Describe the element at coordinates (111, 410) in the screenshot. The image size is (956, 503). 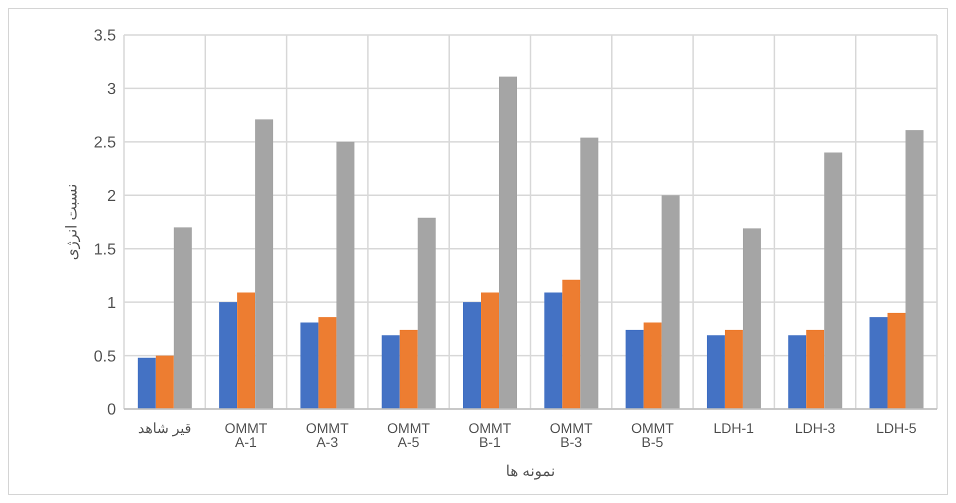
I see `y-tick-label: 0` at that location.